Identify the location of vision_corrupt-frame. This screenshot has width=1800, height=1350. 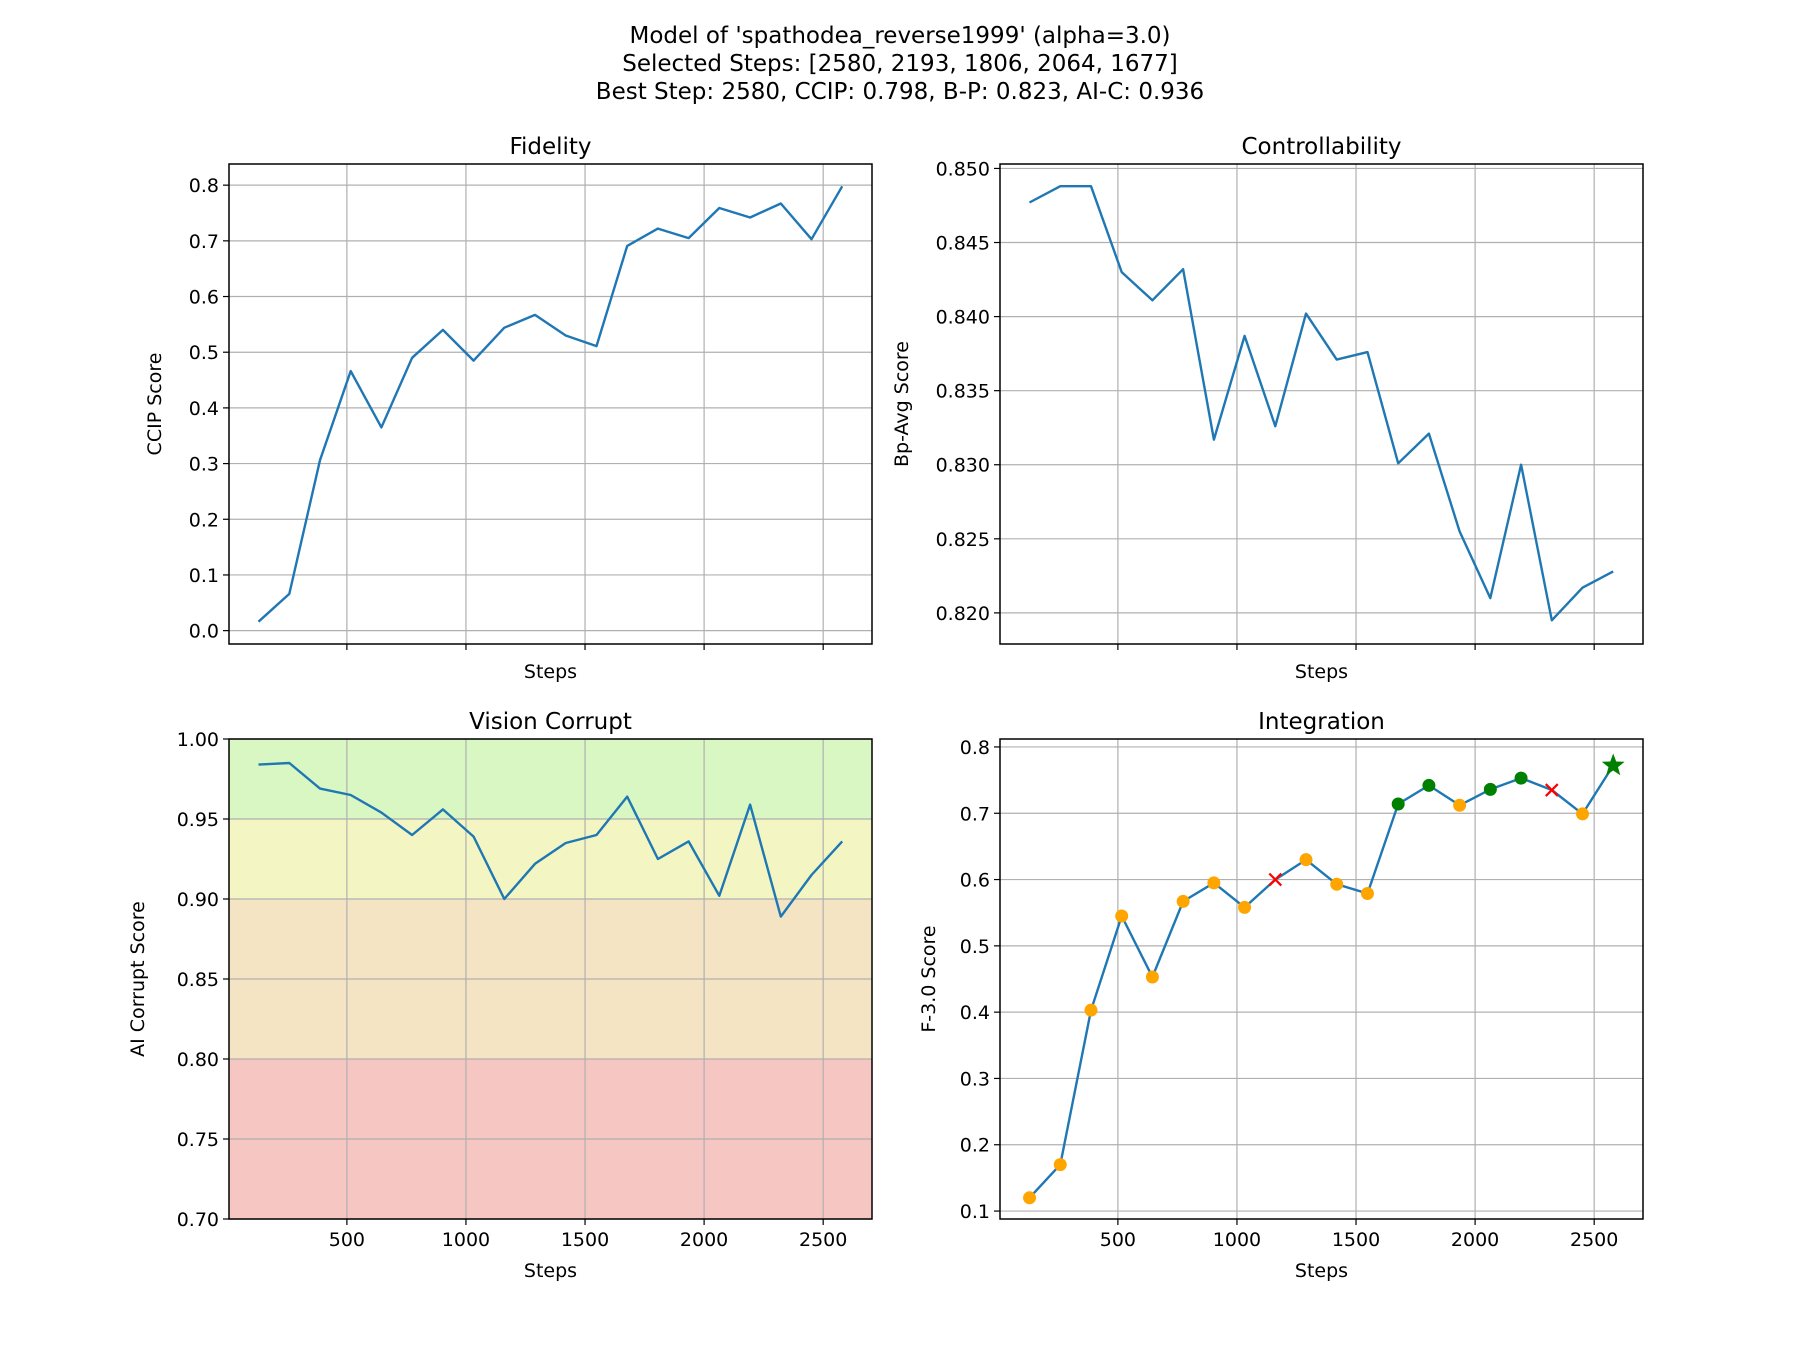
(550, 979).